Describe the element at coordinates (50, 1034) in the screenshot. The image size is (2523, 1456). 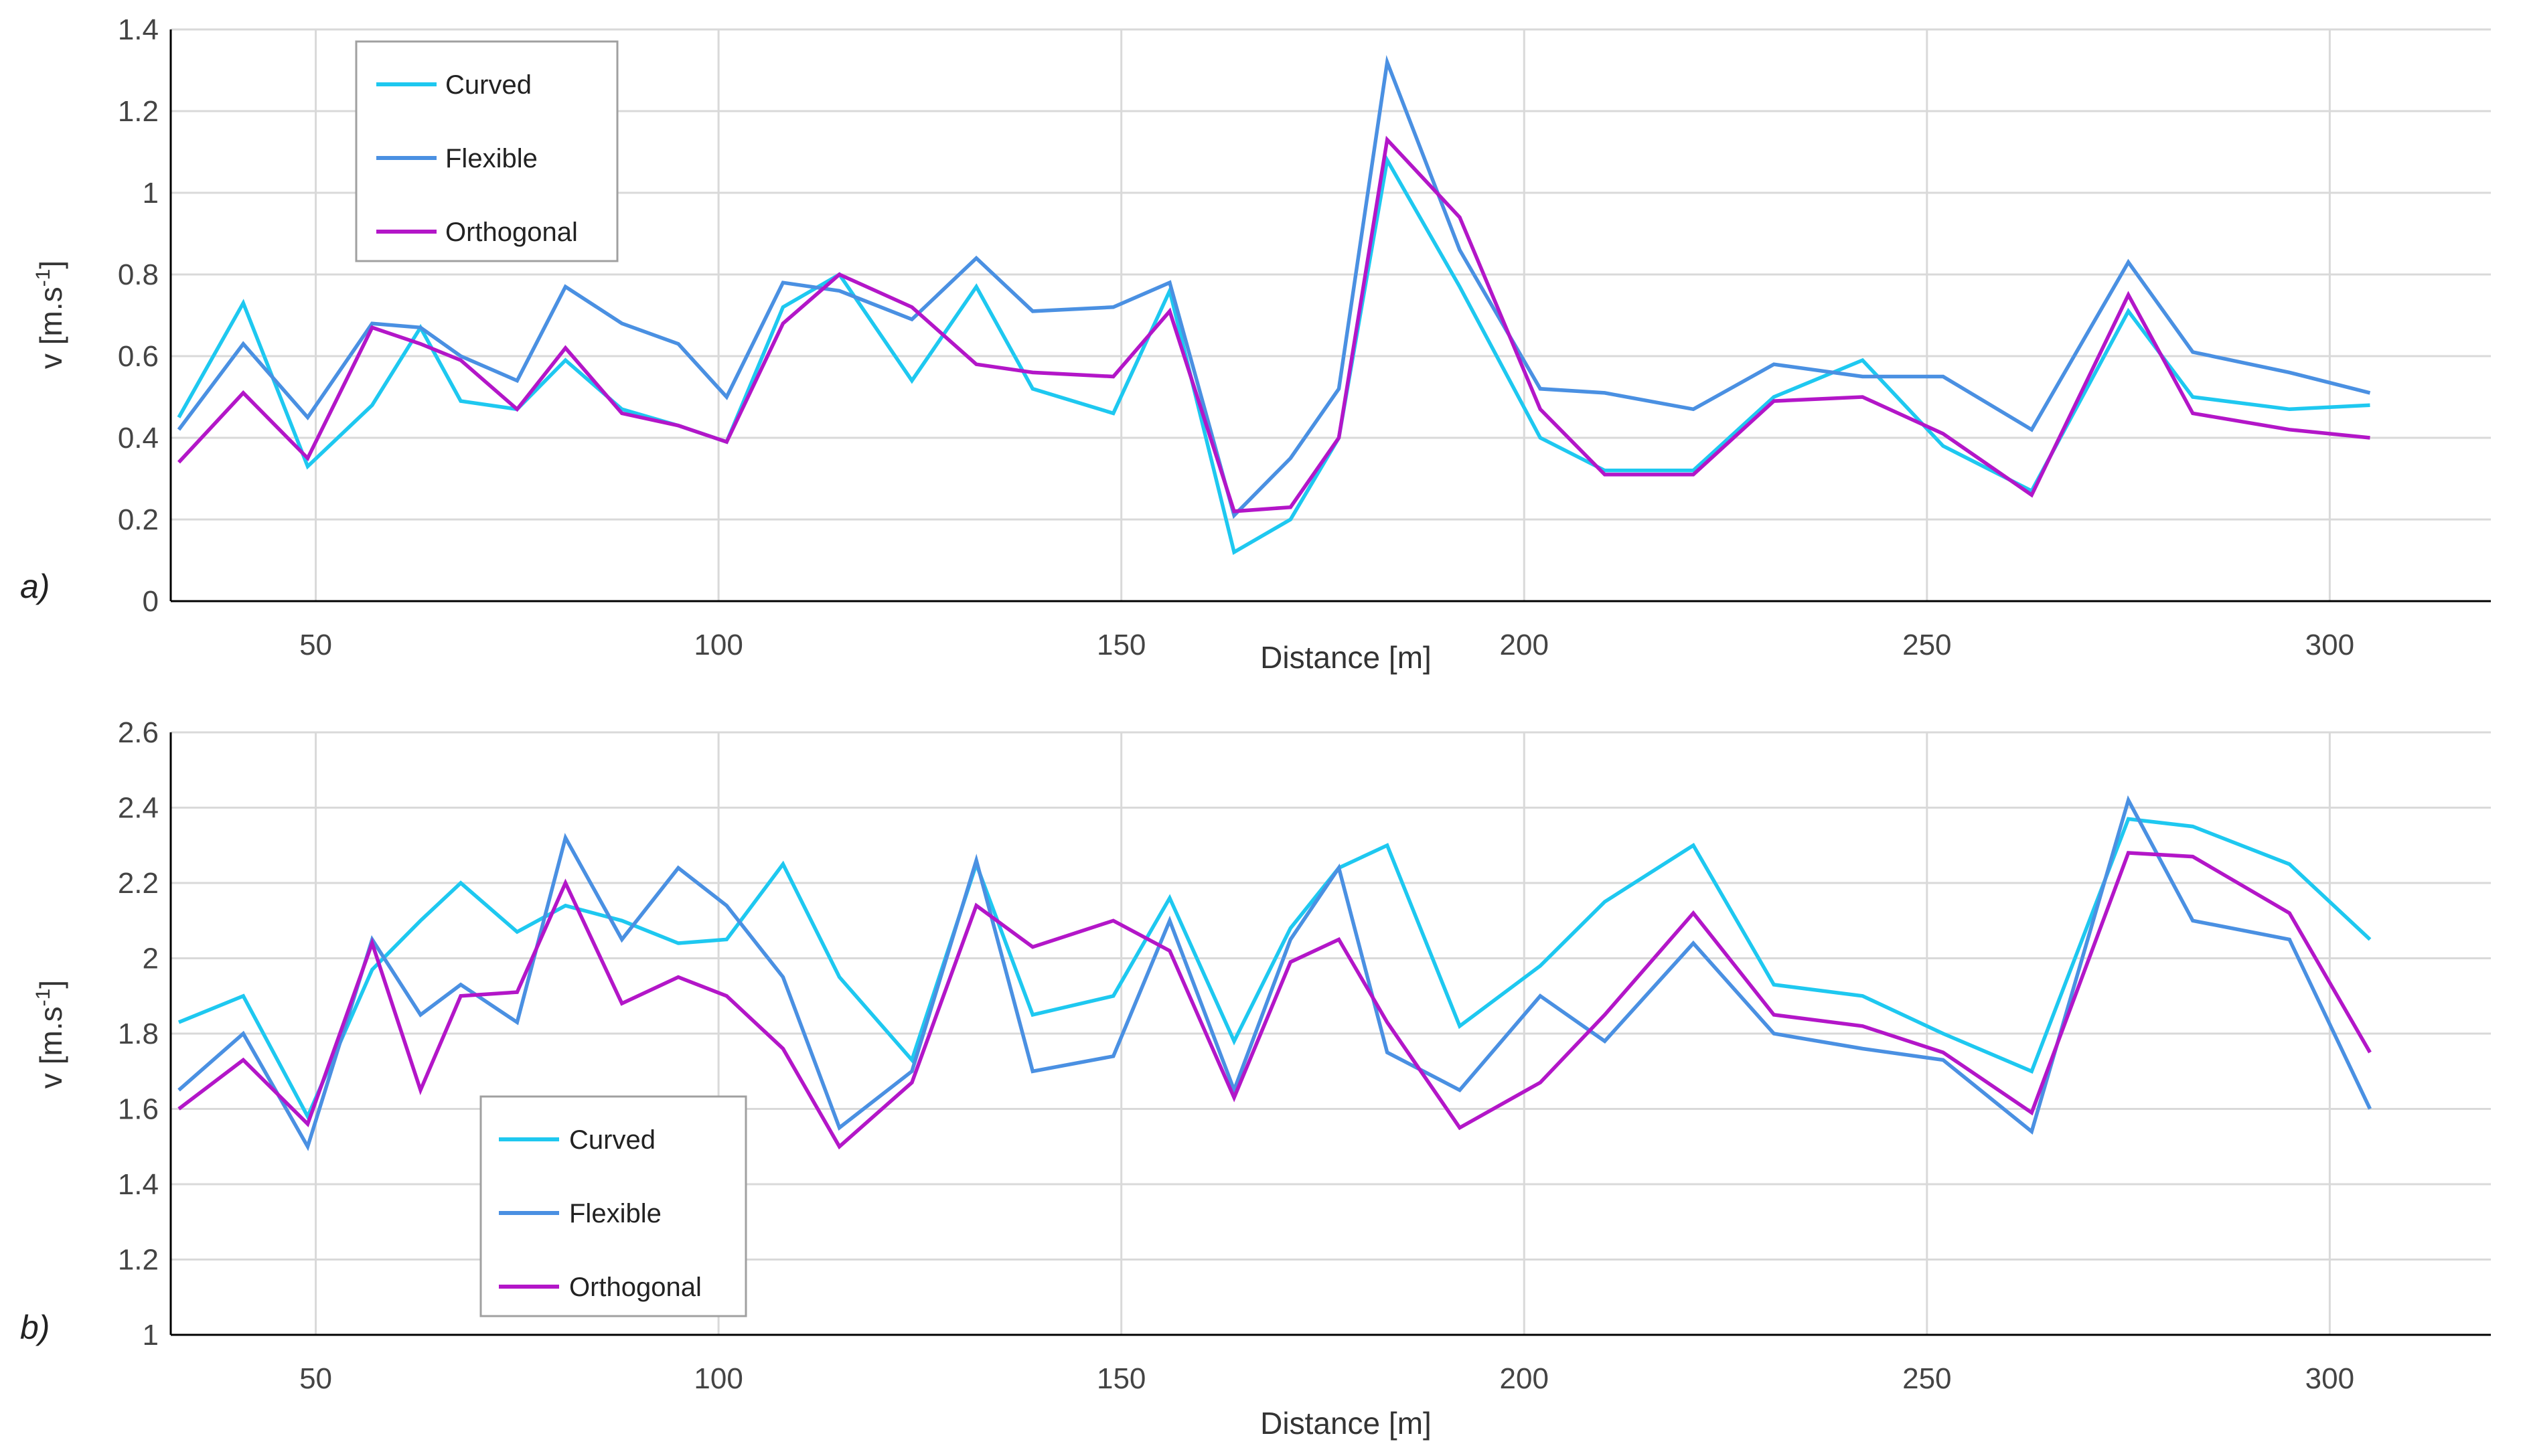
I see `y-axis-label-b: v [m.s-1]` at that location.